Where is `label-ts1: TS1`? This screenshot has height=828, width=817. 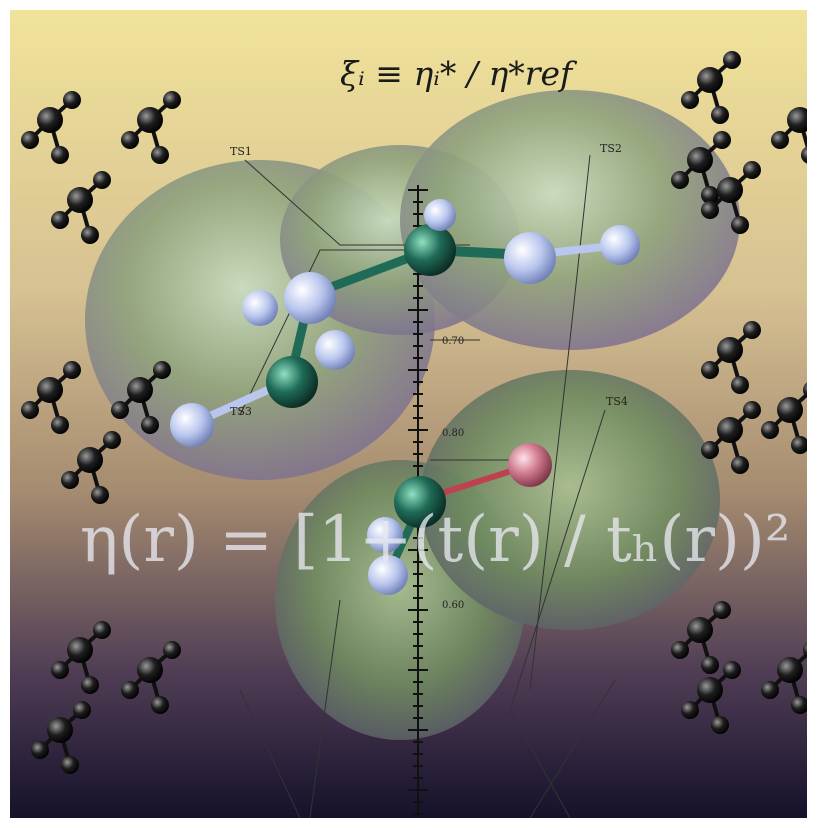 label-ts1: TS1 is located at coordinates (241, 151).